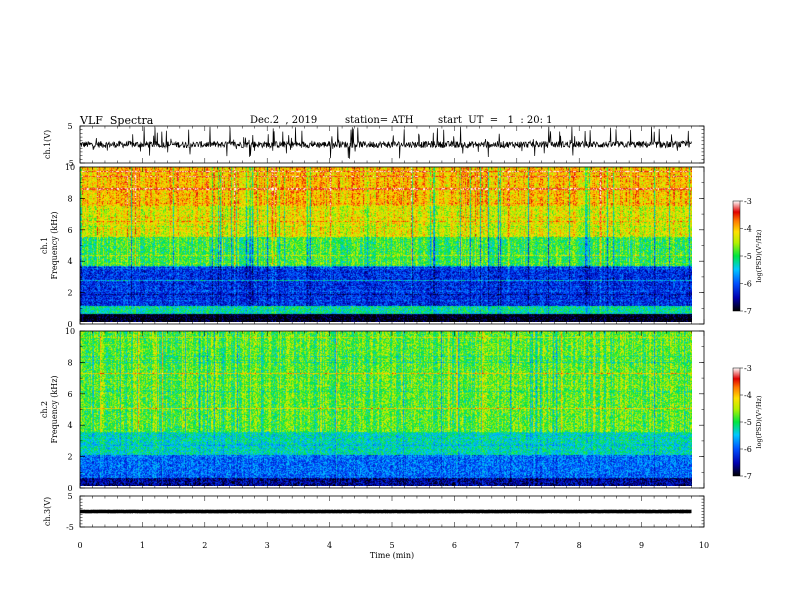  Describe the element at coordinates (579, 545) in the screenshot. I see `x-tick-label-8: 8` at that location.